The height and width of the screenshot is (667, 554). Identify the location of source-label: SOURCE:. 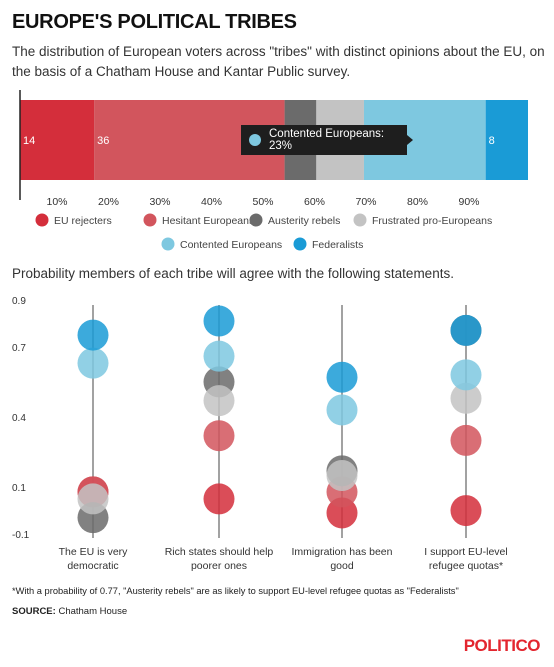
(34, 611).